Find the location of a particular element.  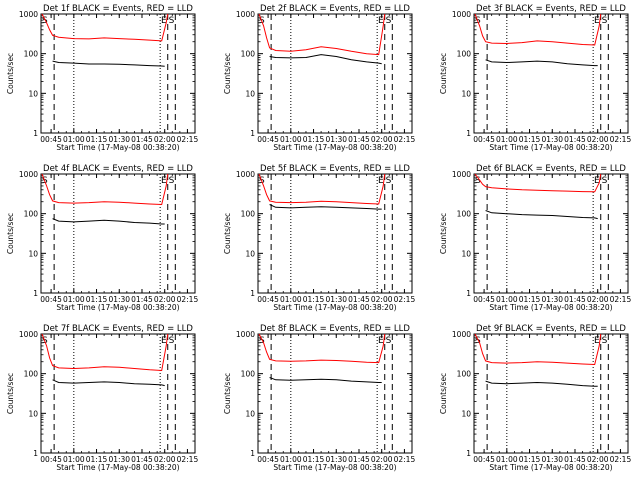

plot-title: Det 2f BLACK = Events, RED = LLD is located at coordinates (335, 9).